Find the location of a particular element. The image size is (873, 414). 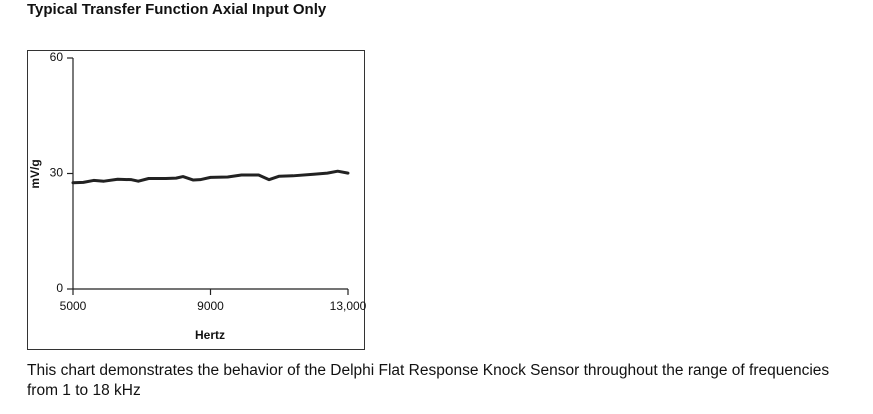

y-tick-label: 60 is located at coordinates (57, 57).